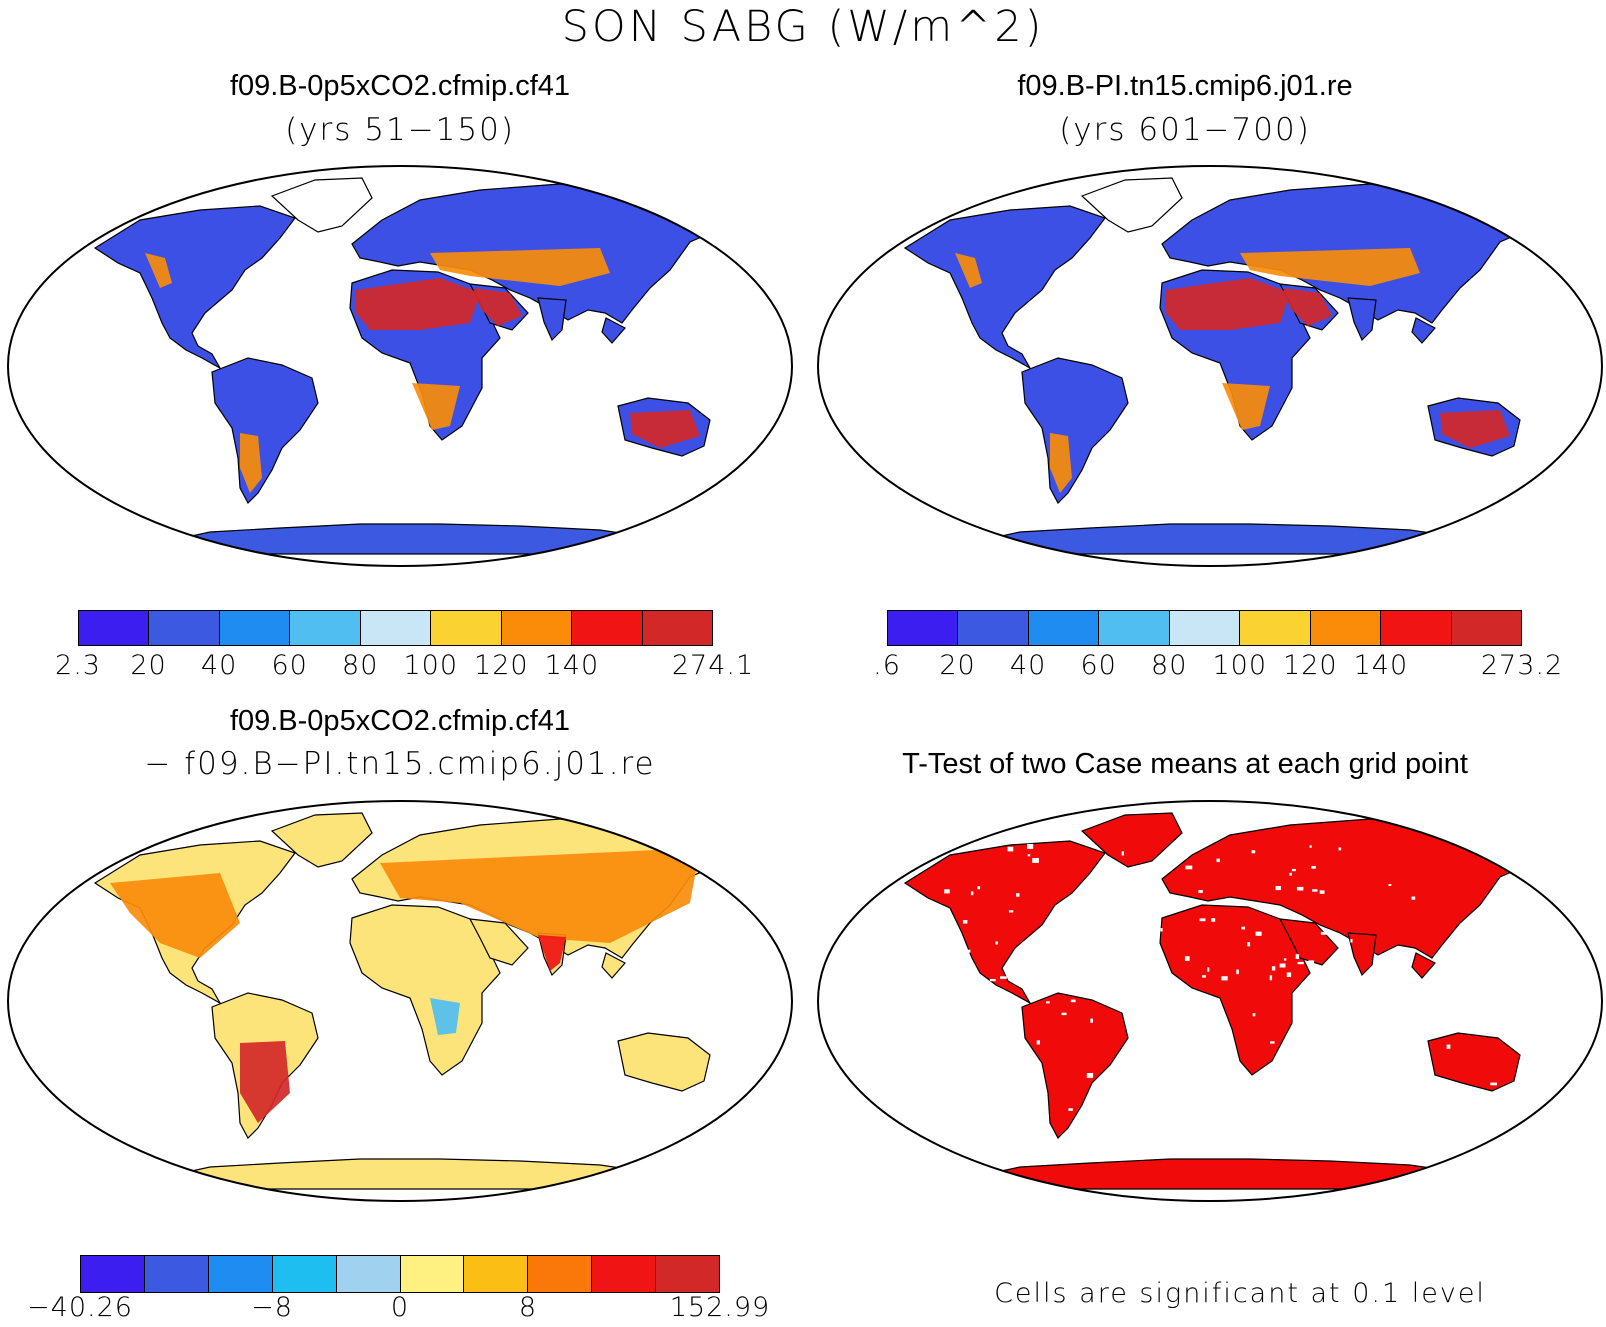 The image size is (1606, 1327). I want to click on landmass-antarctica, so click(411, 1174).